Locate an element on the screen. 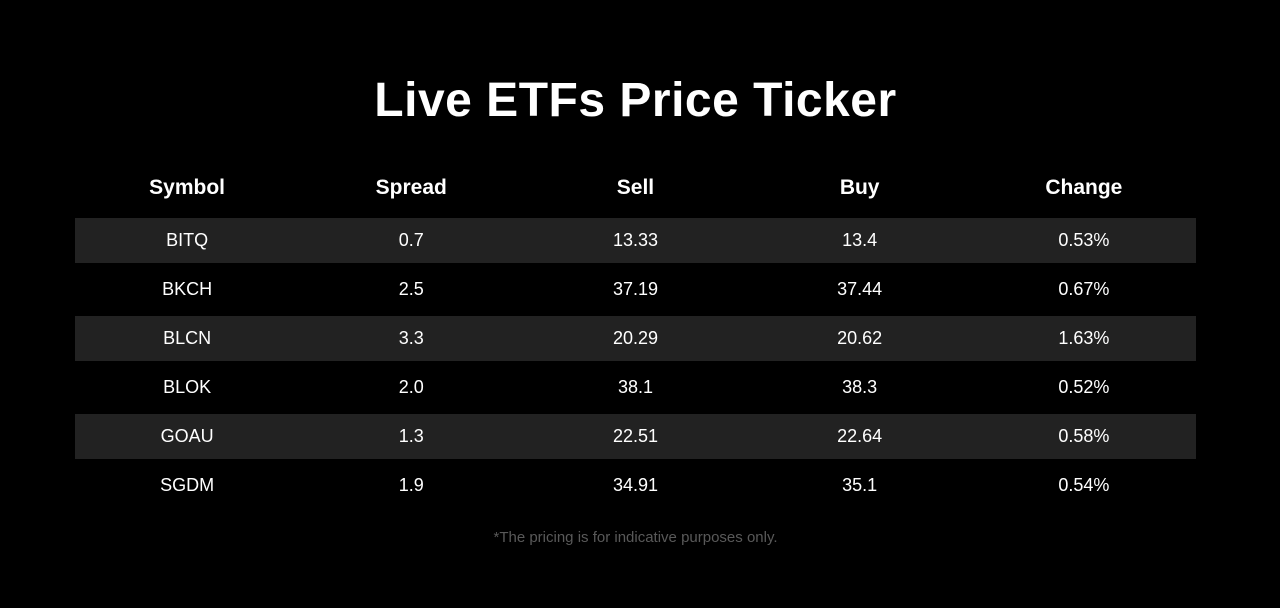  spread-cell: 0.7 is located at coordinates (411, 240).